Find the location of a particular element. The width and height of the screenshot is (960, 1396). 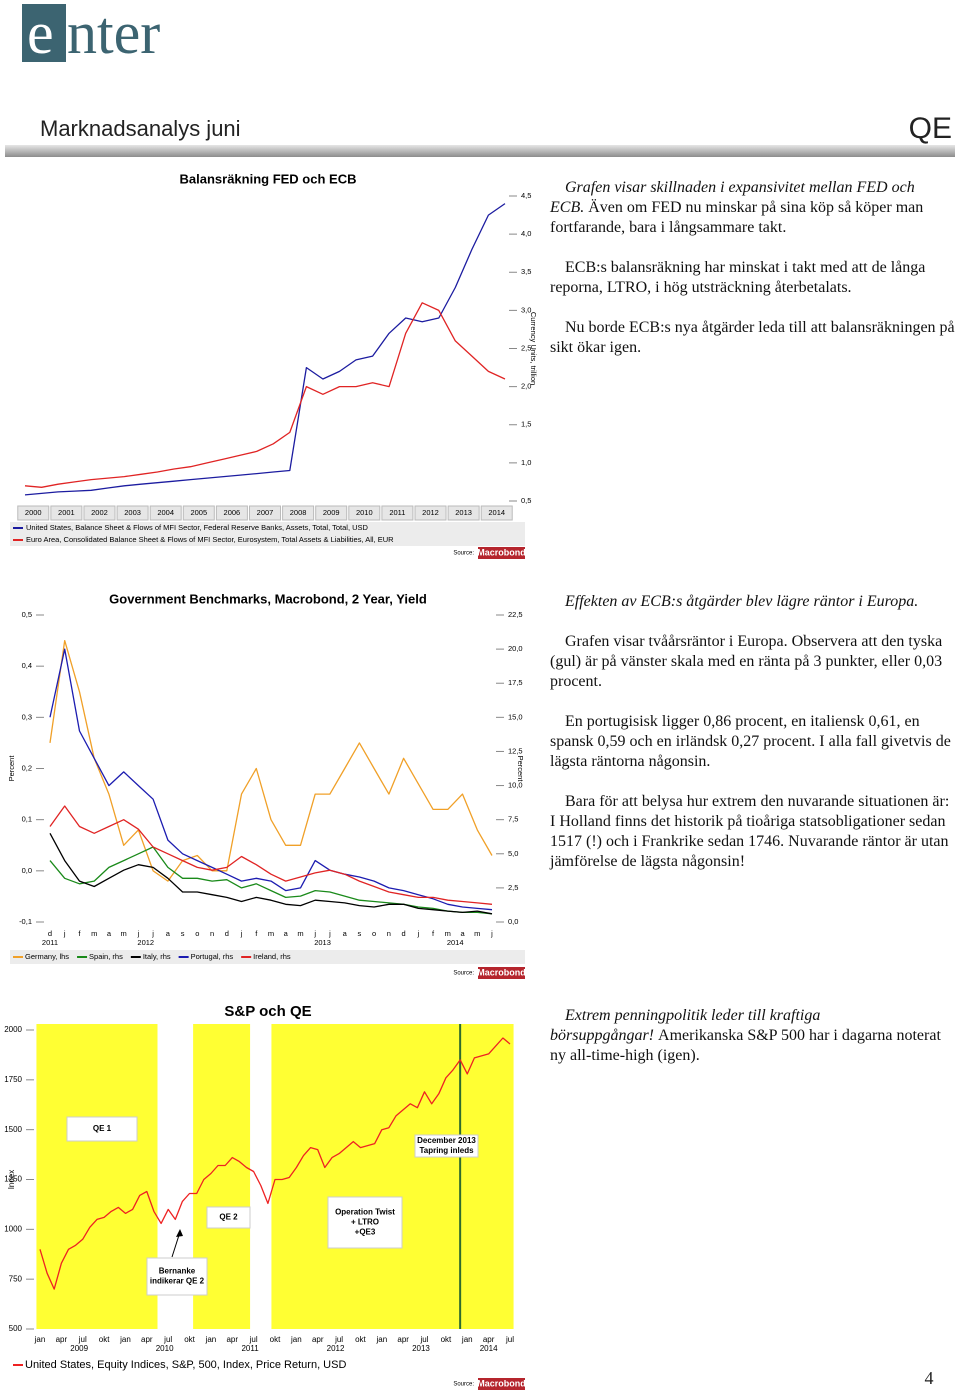

source-logo-box is located at coordinates (501, 553).